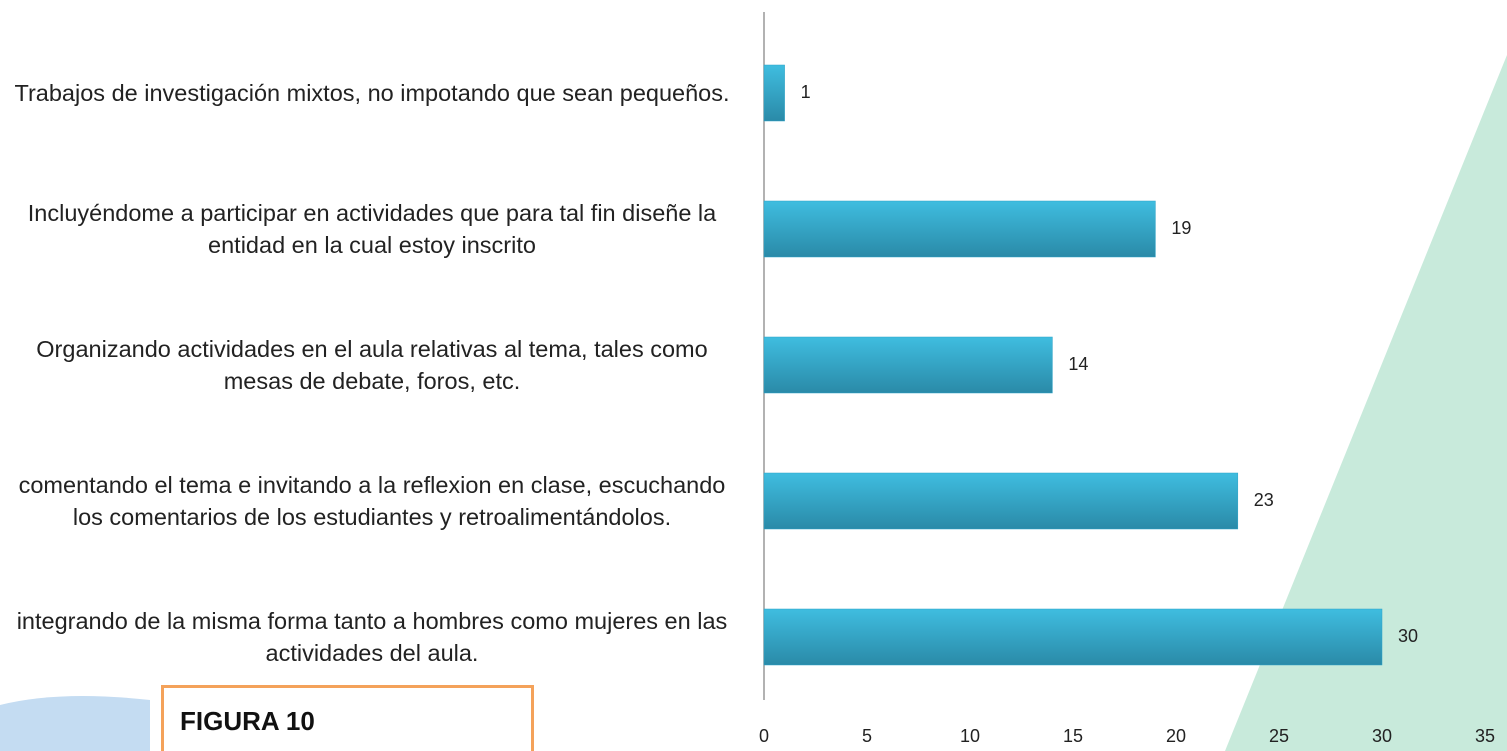  What do you see at coordinates (764, 736) in the screenshot?
I see `x-tick-label: 0` at bounding box center [764, 736].